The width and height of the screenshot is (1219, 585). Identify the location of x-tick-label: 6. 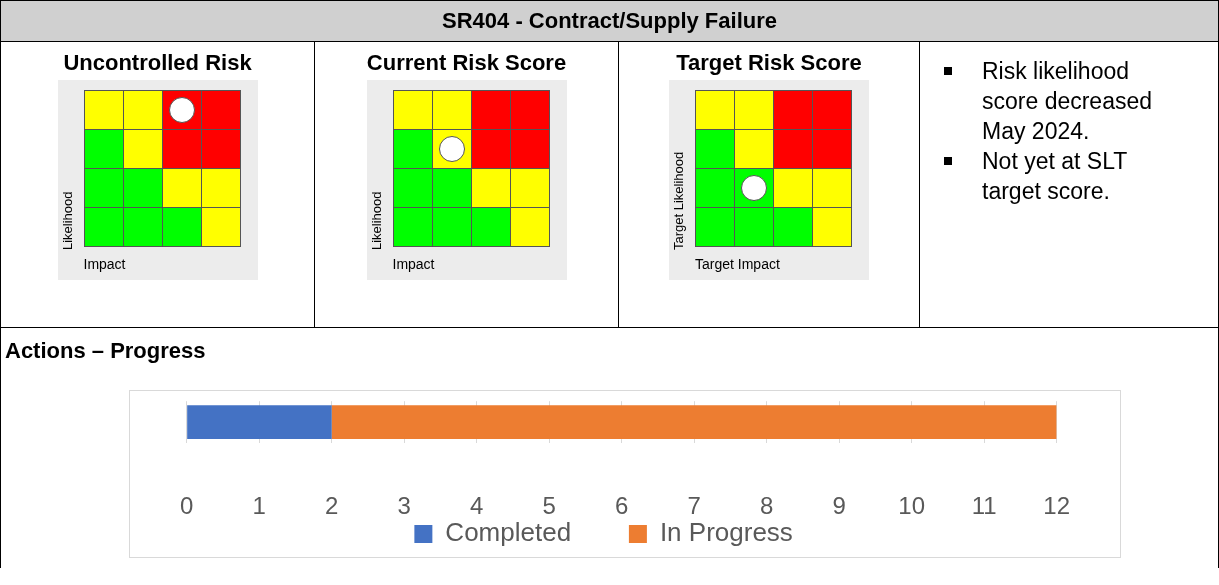
(621, 506).